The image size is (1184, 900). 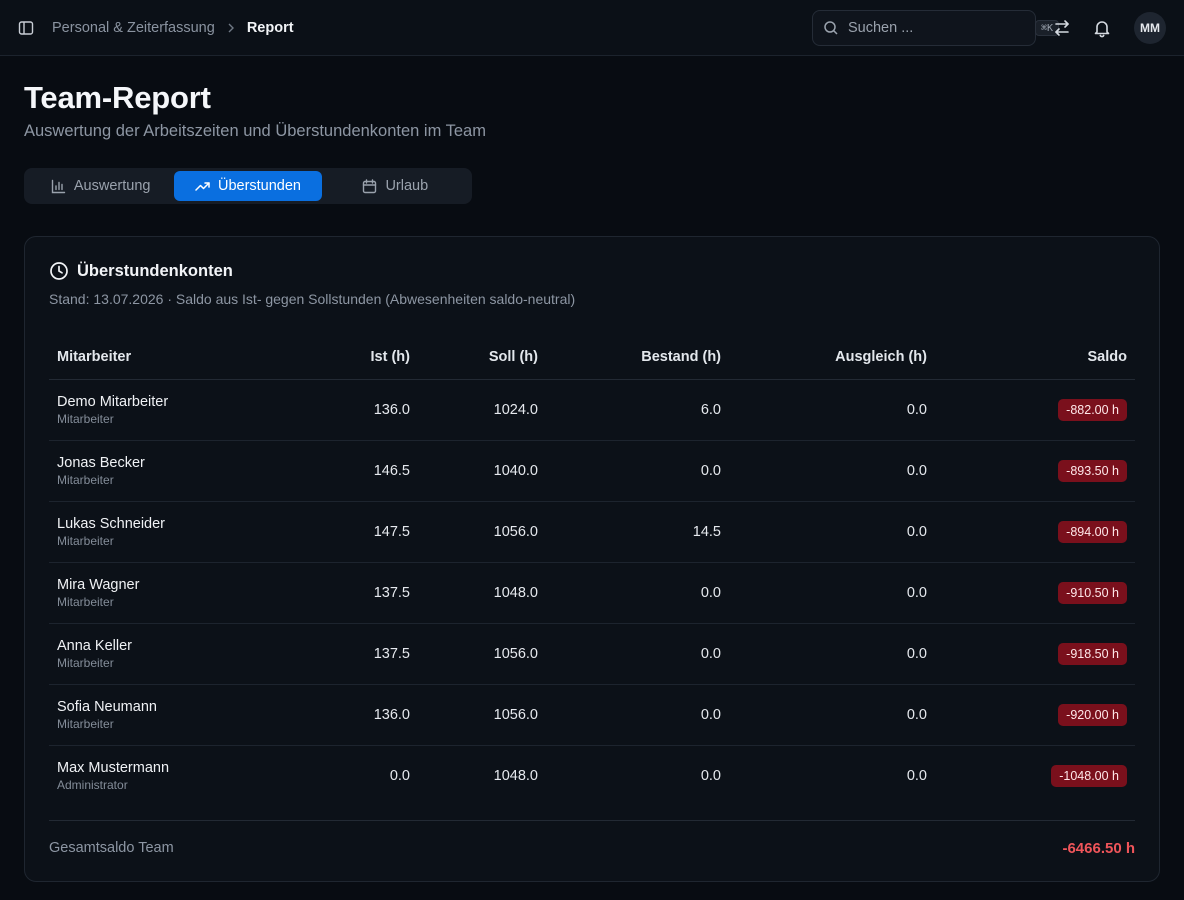 What do you see at coordinates (1035, 410) in the screenshot?
I see `saldo-cell: -882.00 h` at bounding box center [1035, 410].